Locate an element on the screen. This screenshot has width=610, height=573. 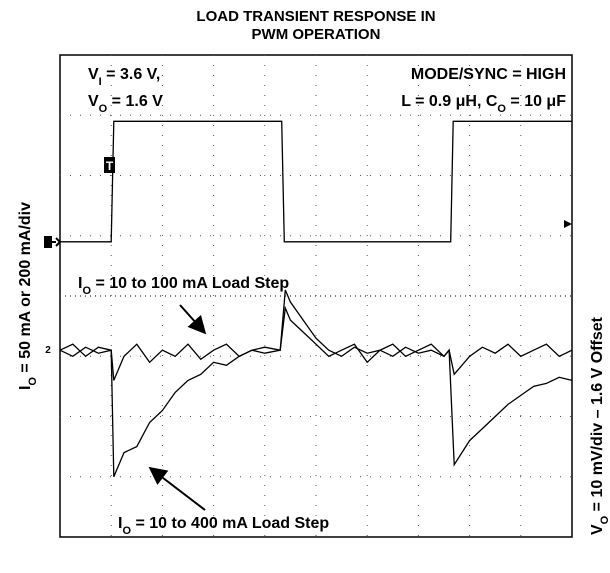
label: VO = 10 mV/div – 1.6 V Offset is located at coordinates (599, 425).